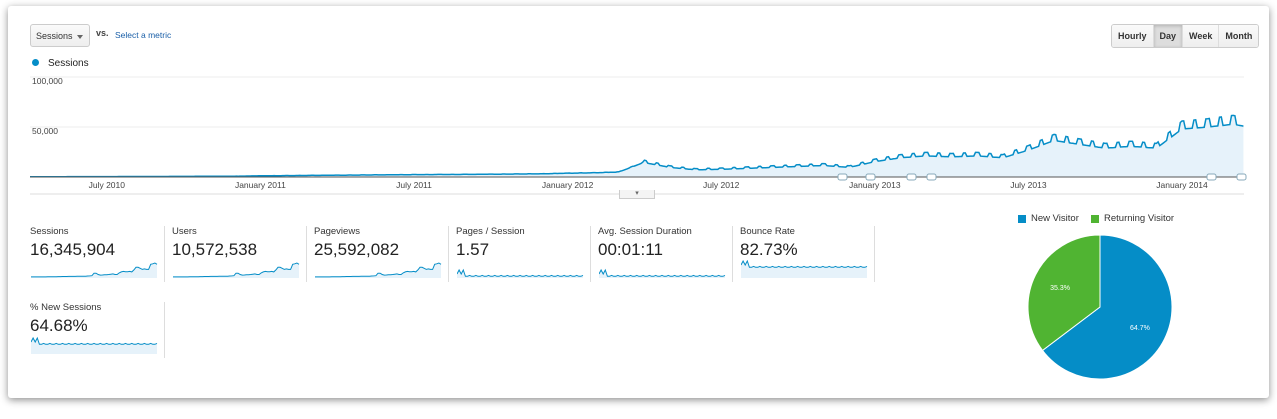 The height and width of the screenshot is (419, 1277). What do you see at coordinates (66, 307) in the screenshot?
I see `metric-label: % New Sessions` at bounding box center [66, 307].